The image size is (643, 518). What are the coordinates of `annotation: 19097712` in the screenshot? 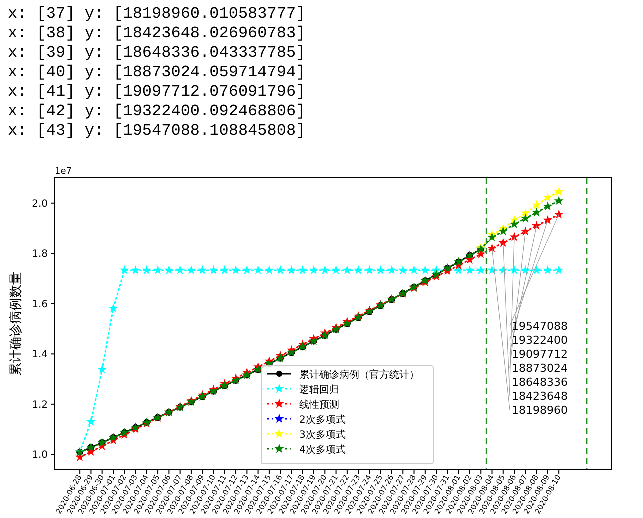 It's located at (540, 354).